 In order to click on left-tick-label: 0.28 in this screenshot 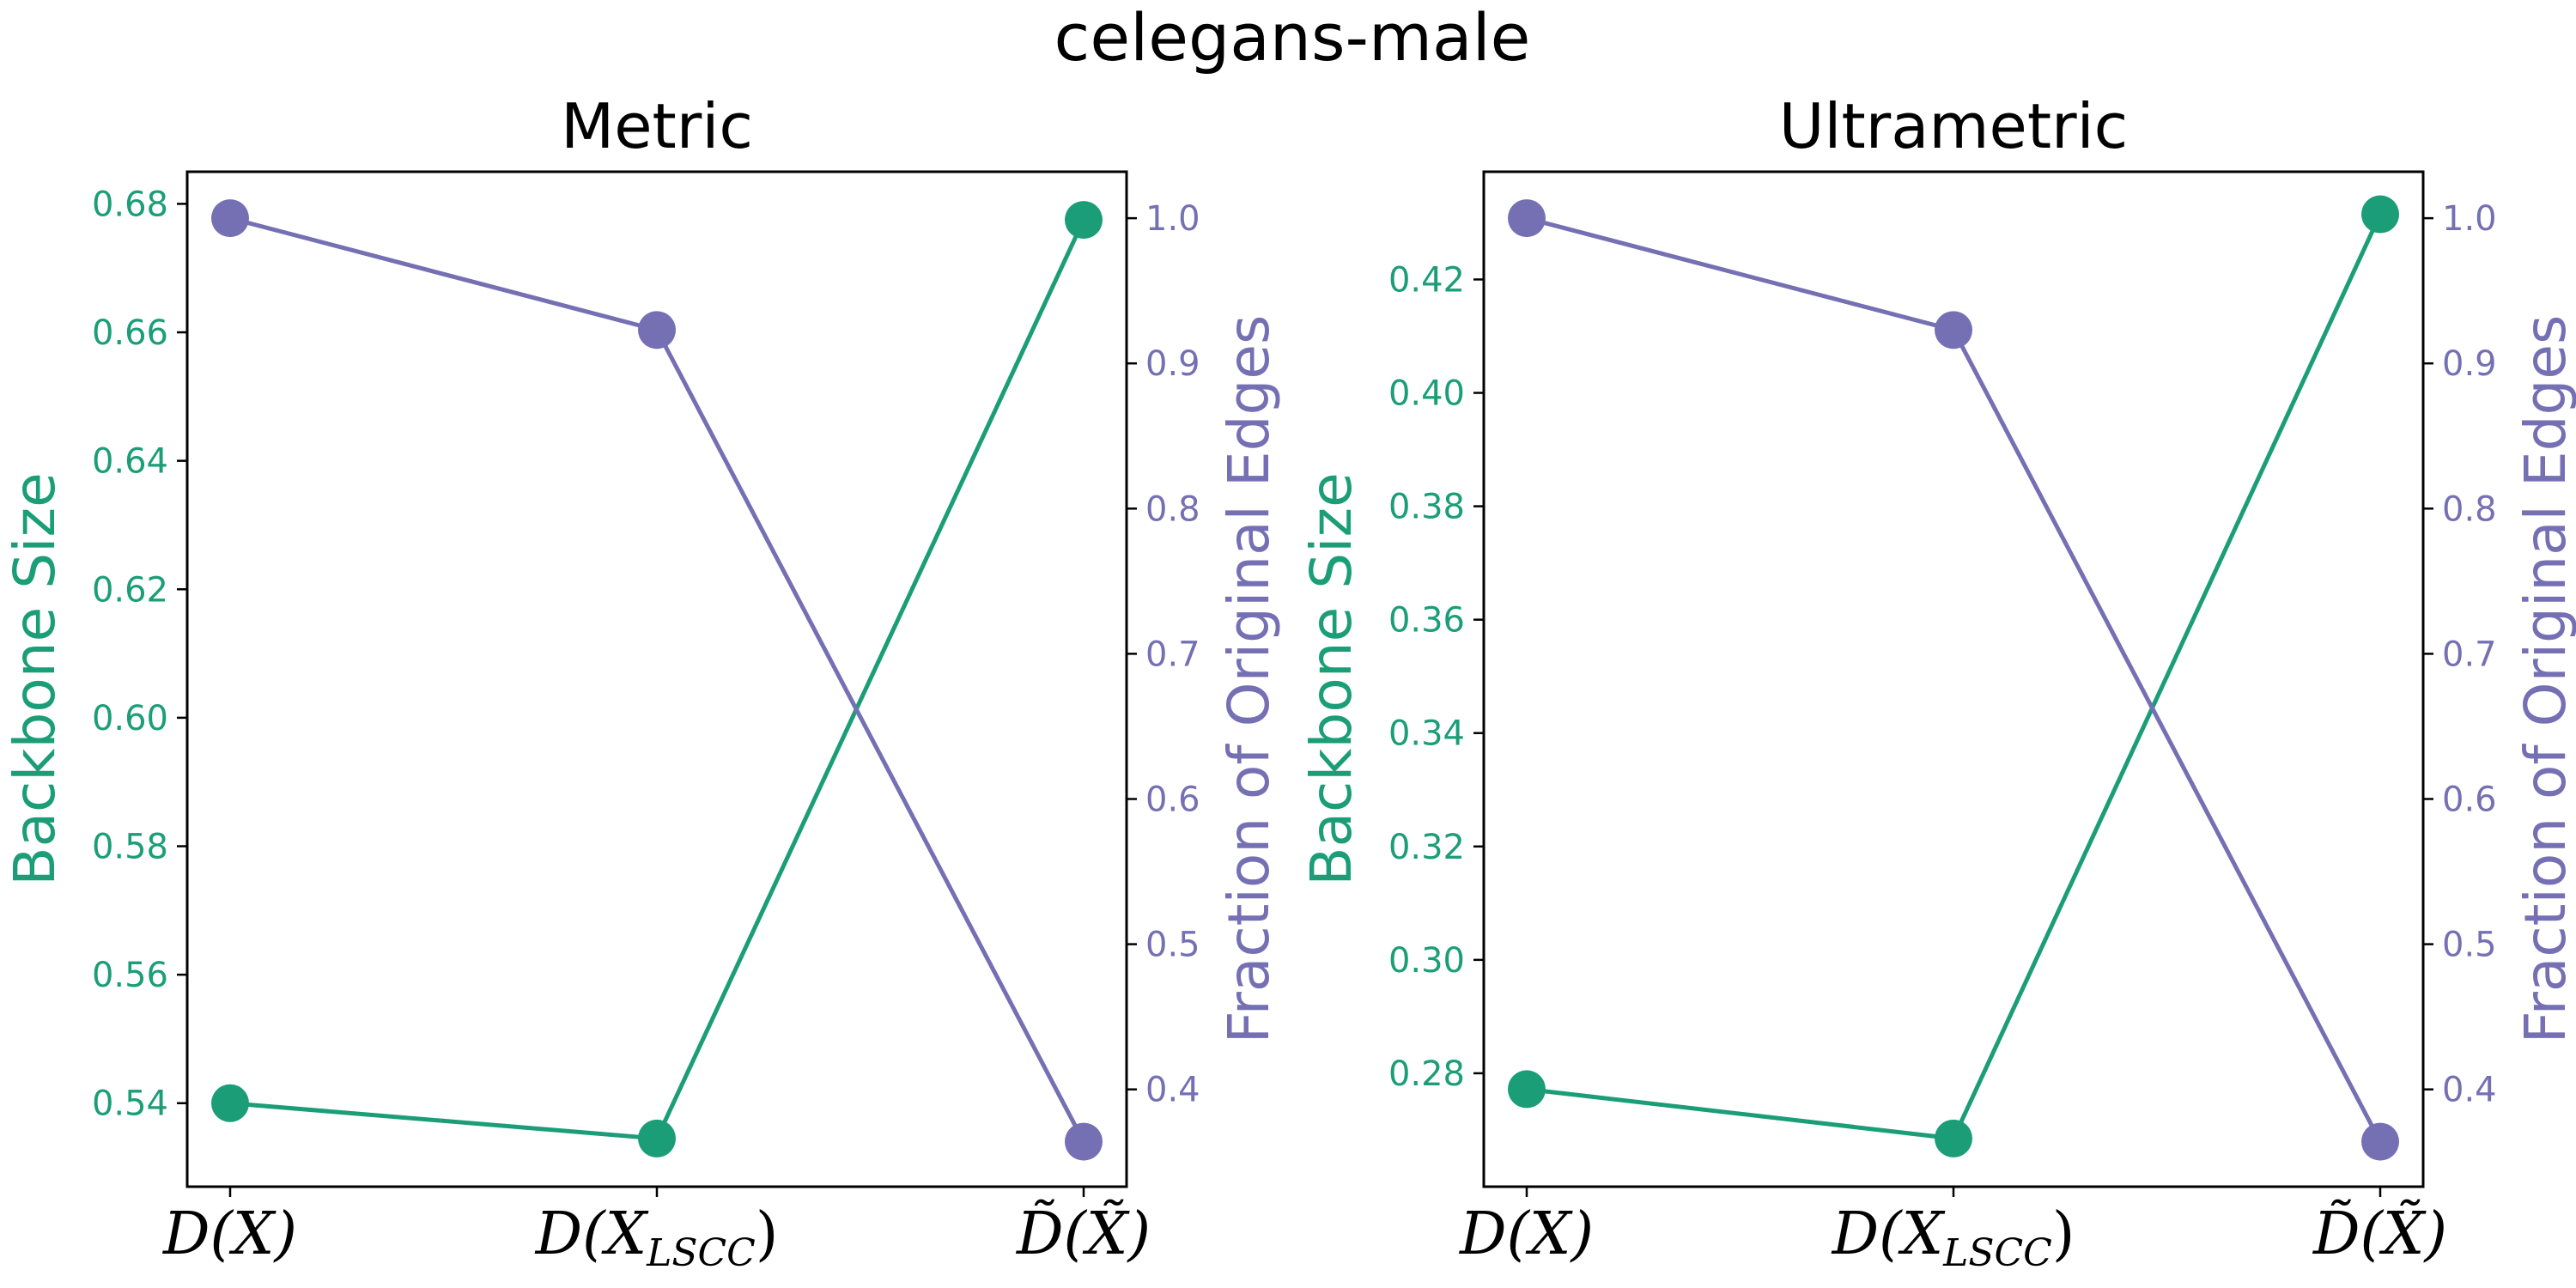, I will do `click(1426, 1074)`.